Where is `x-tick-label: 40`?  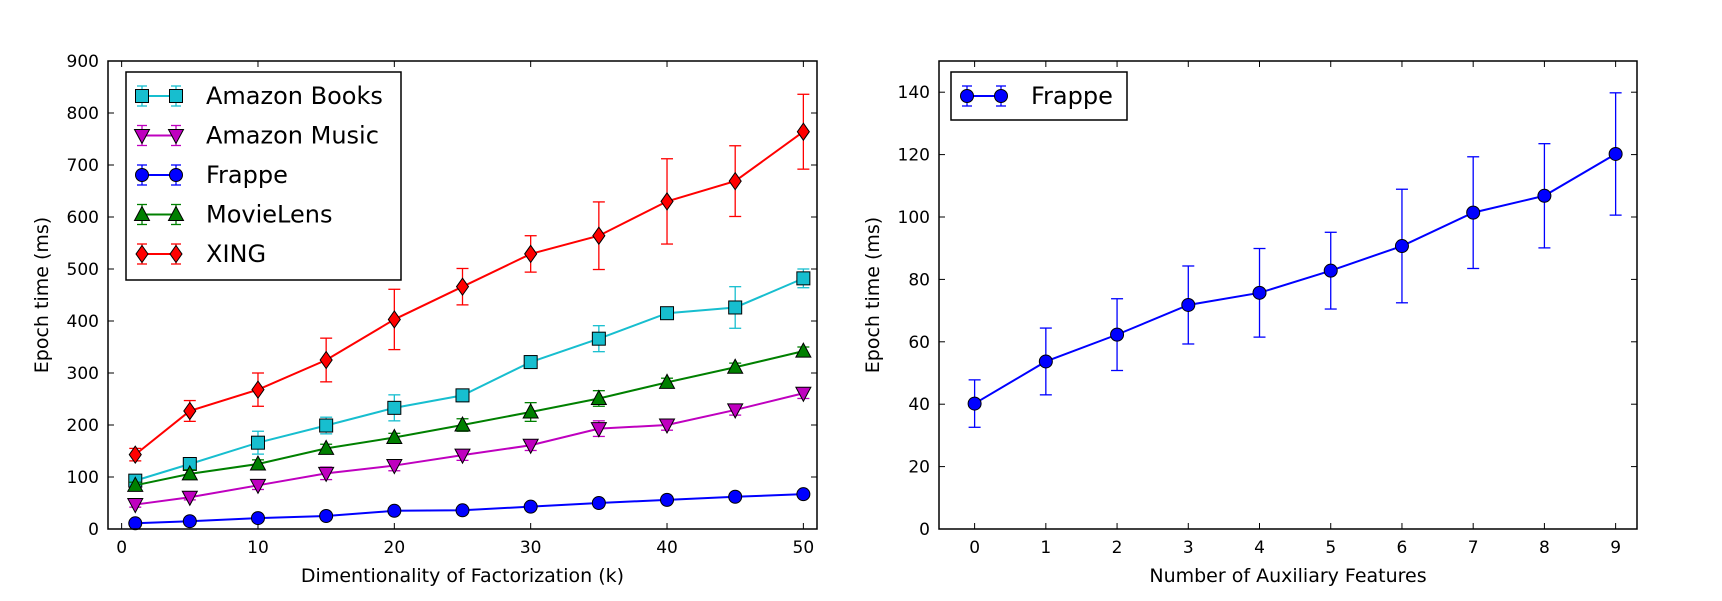 x-tick-label: 40 is located at coordinates (667, 548).